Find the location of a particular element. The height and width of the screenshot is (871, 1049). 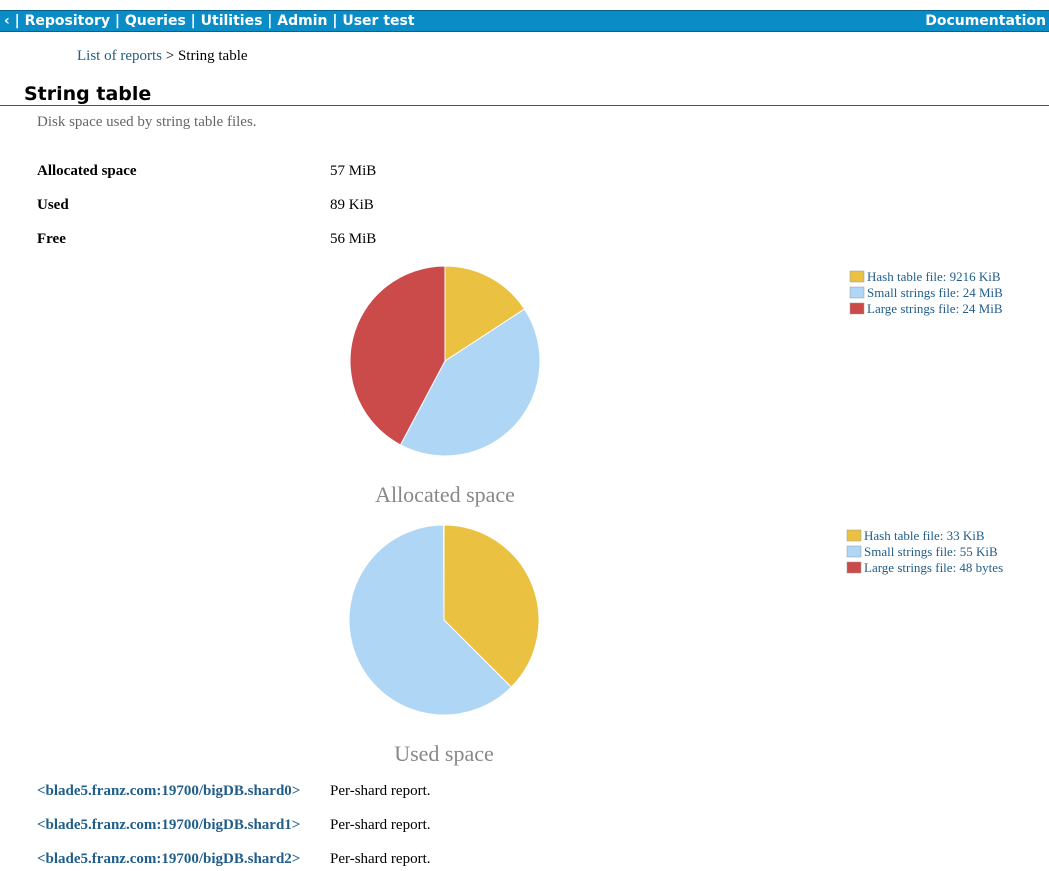

legend-label: Hash table file: 33 KiB is located at coordinates (924, 535).